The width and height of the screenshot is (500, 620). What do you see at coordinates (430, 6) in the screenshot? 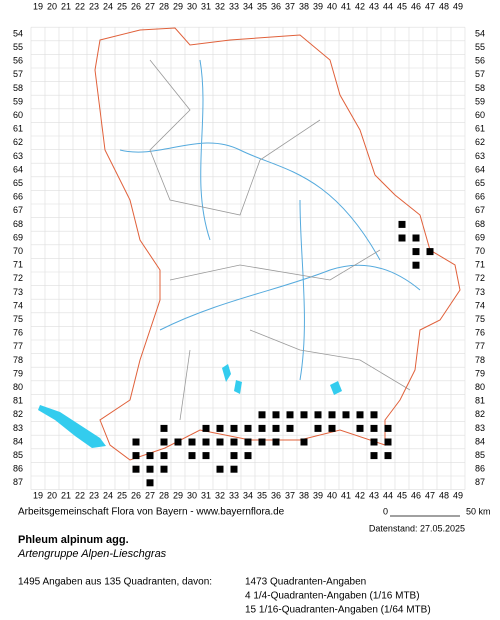
I see `column-label: 47` at bounding box center [430, 6].